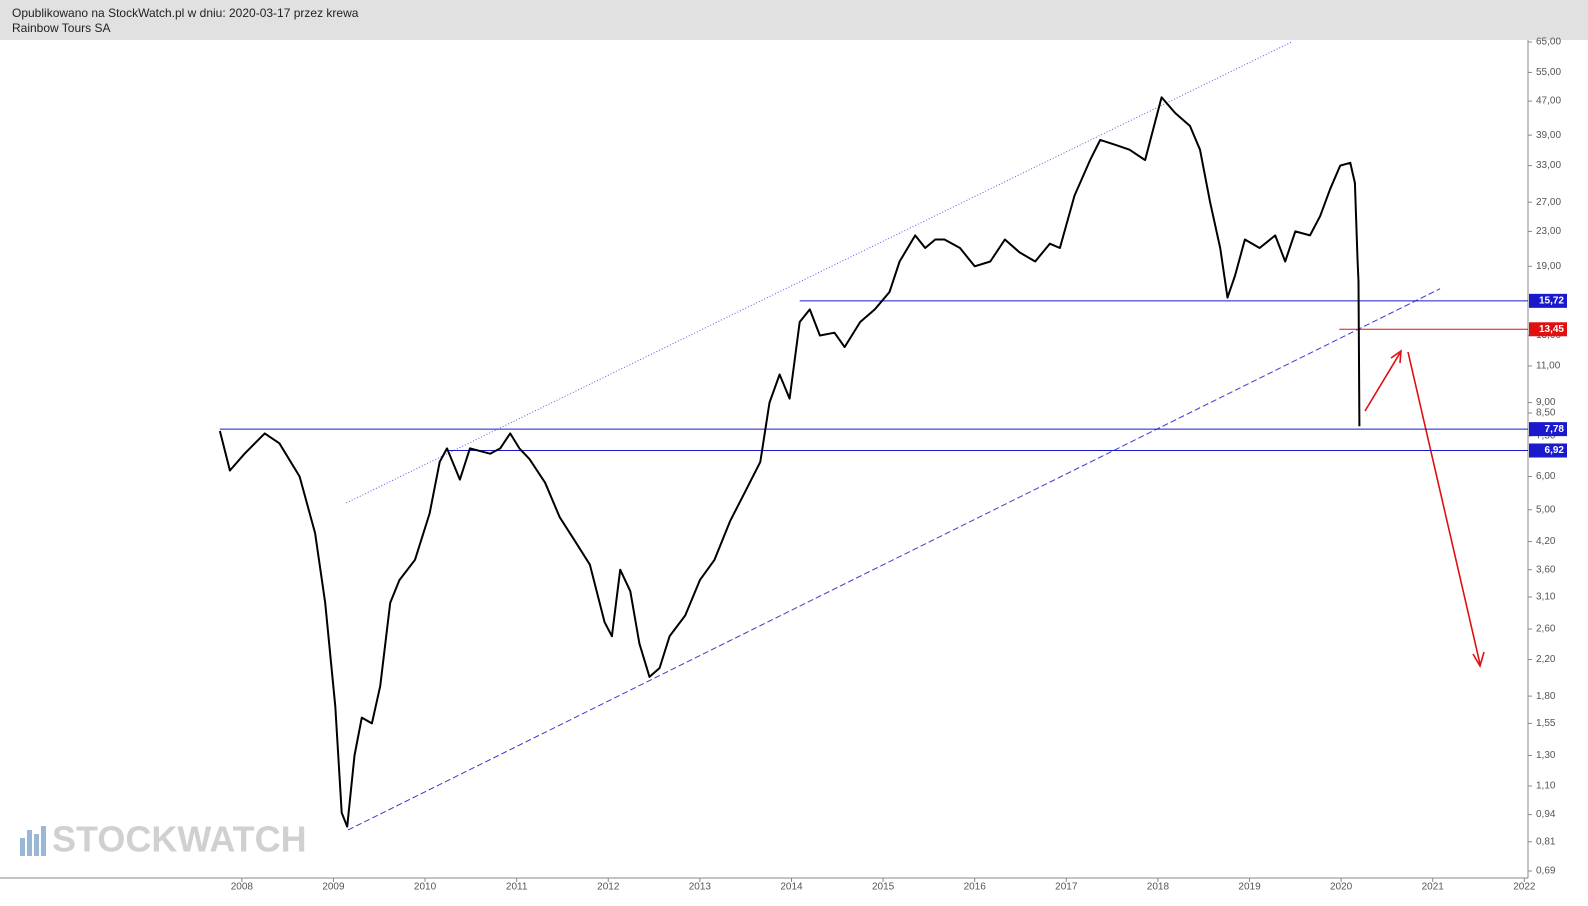 The image size is (1588, 906). Describe the element at coordinates (1548, 165) in the screenshot. I see `y-tick-label: 33,00` at that location.